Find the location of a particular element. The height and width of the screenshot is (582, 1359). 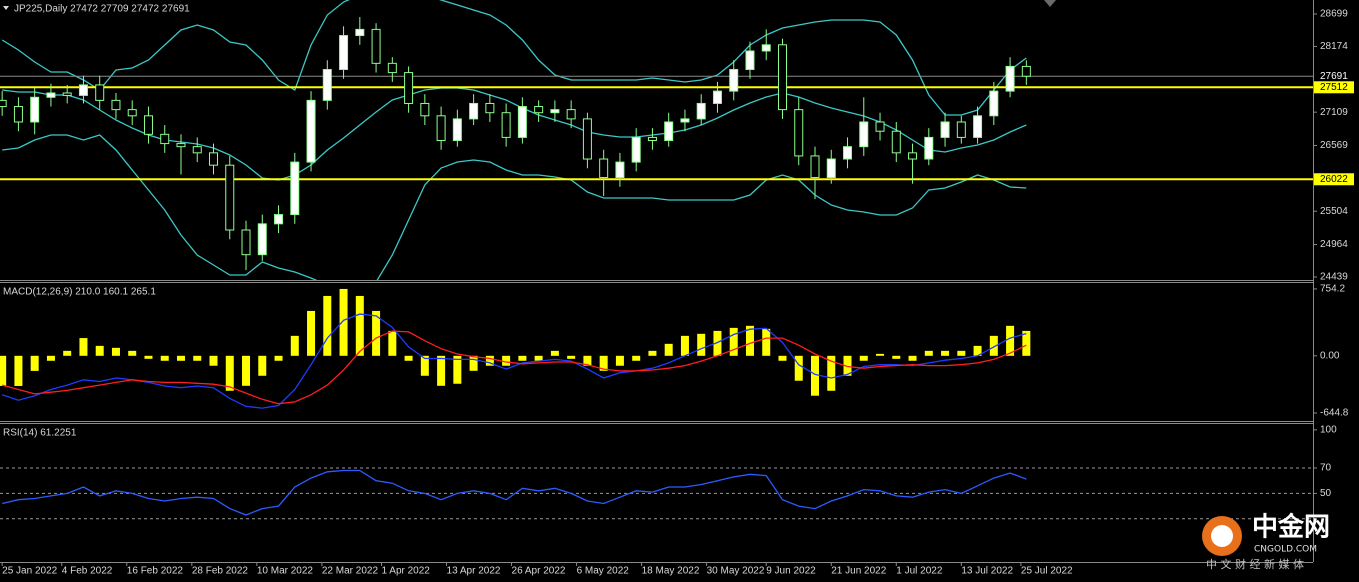

x-tick-label: 13 Apr 2022 is located at coordinates (474, 571).